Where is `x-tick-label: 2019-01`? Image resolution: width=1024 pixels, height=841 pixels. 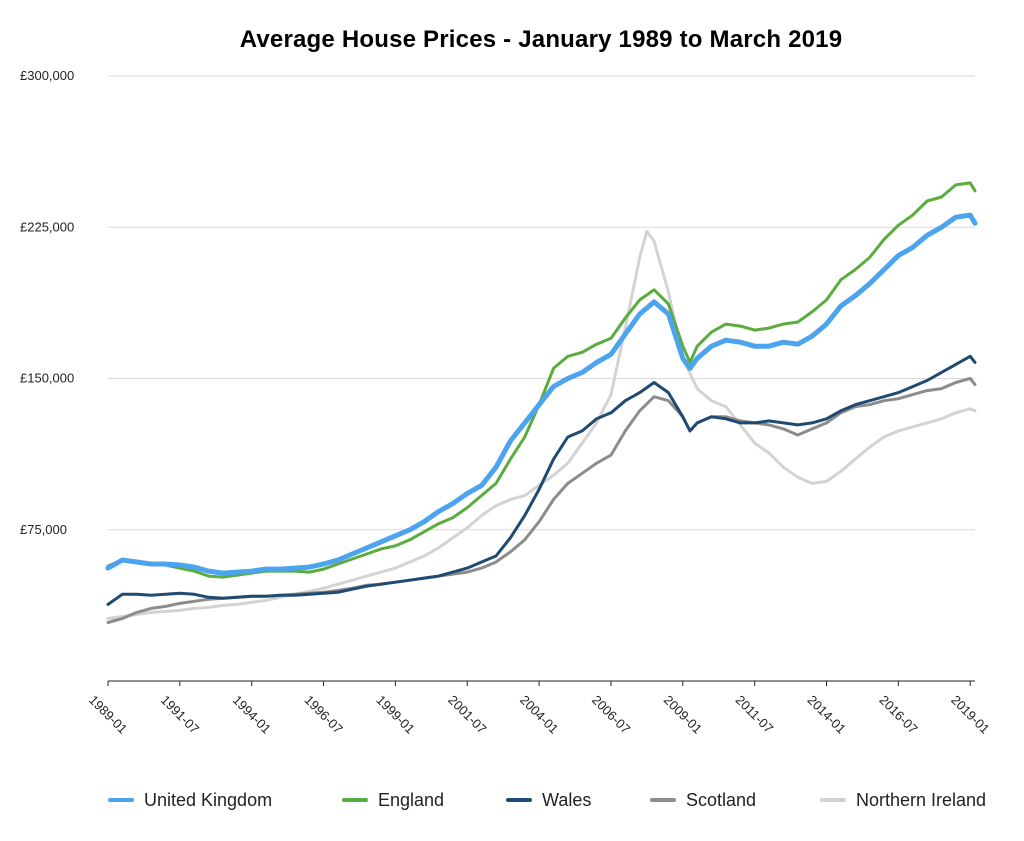 x-tick-label: 2019-01 is located at coordinates (970, 714).